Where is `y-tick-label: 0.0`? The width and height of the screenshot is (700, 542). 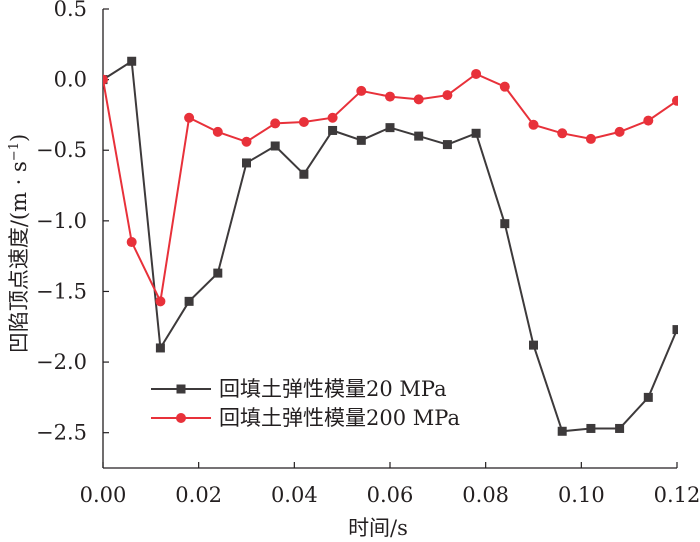 y-tick-label: 0.0 is located at coordinates (70, 80).